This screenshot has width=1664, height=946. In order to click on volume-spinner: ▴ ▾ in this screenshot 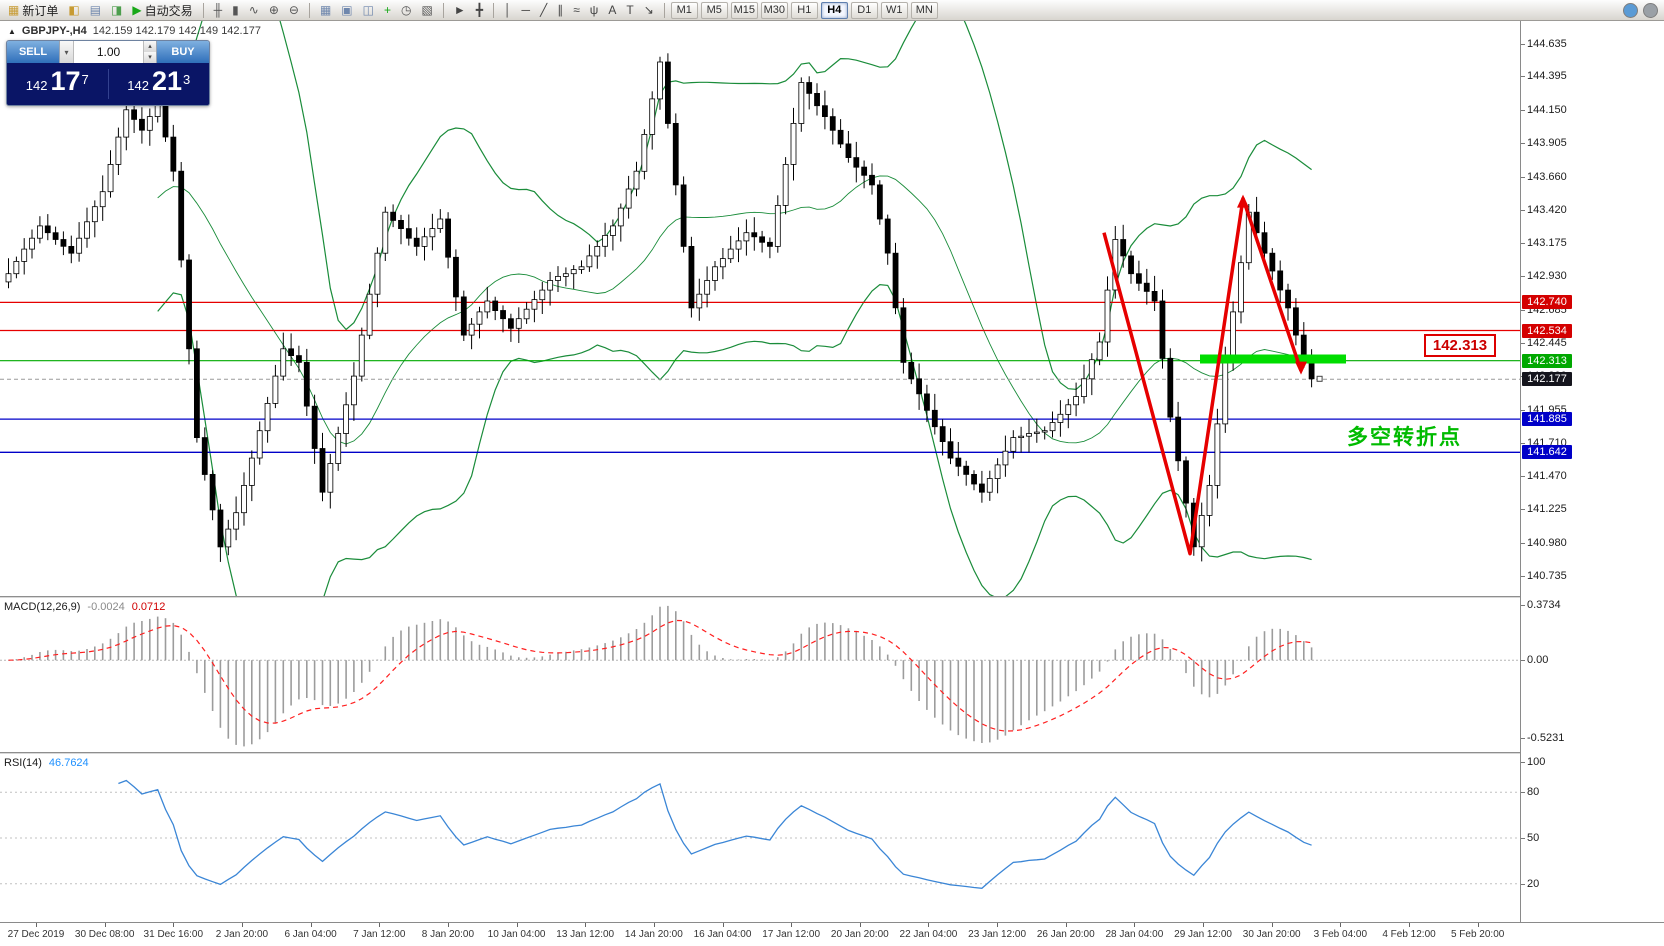, I will do `click(149, 52)`.